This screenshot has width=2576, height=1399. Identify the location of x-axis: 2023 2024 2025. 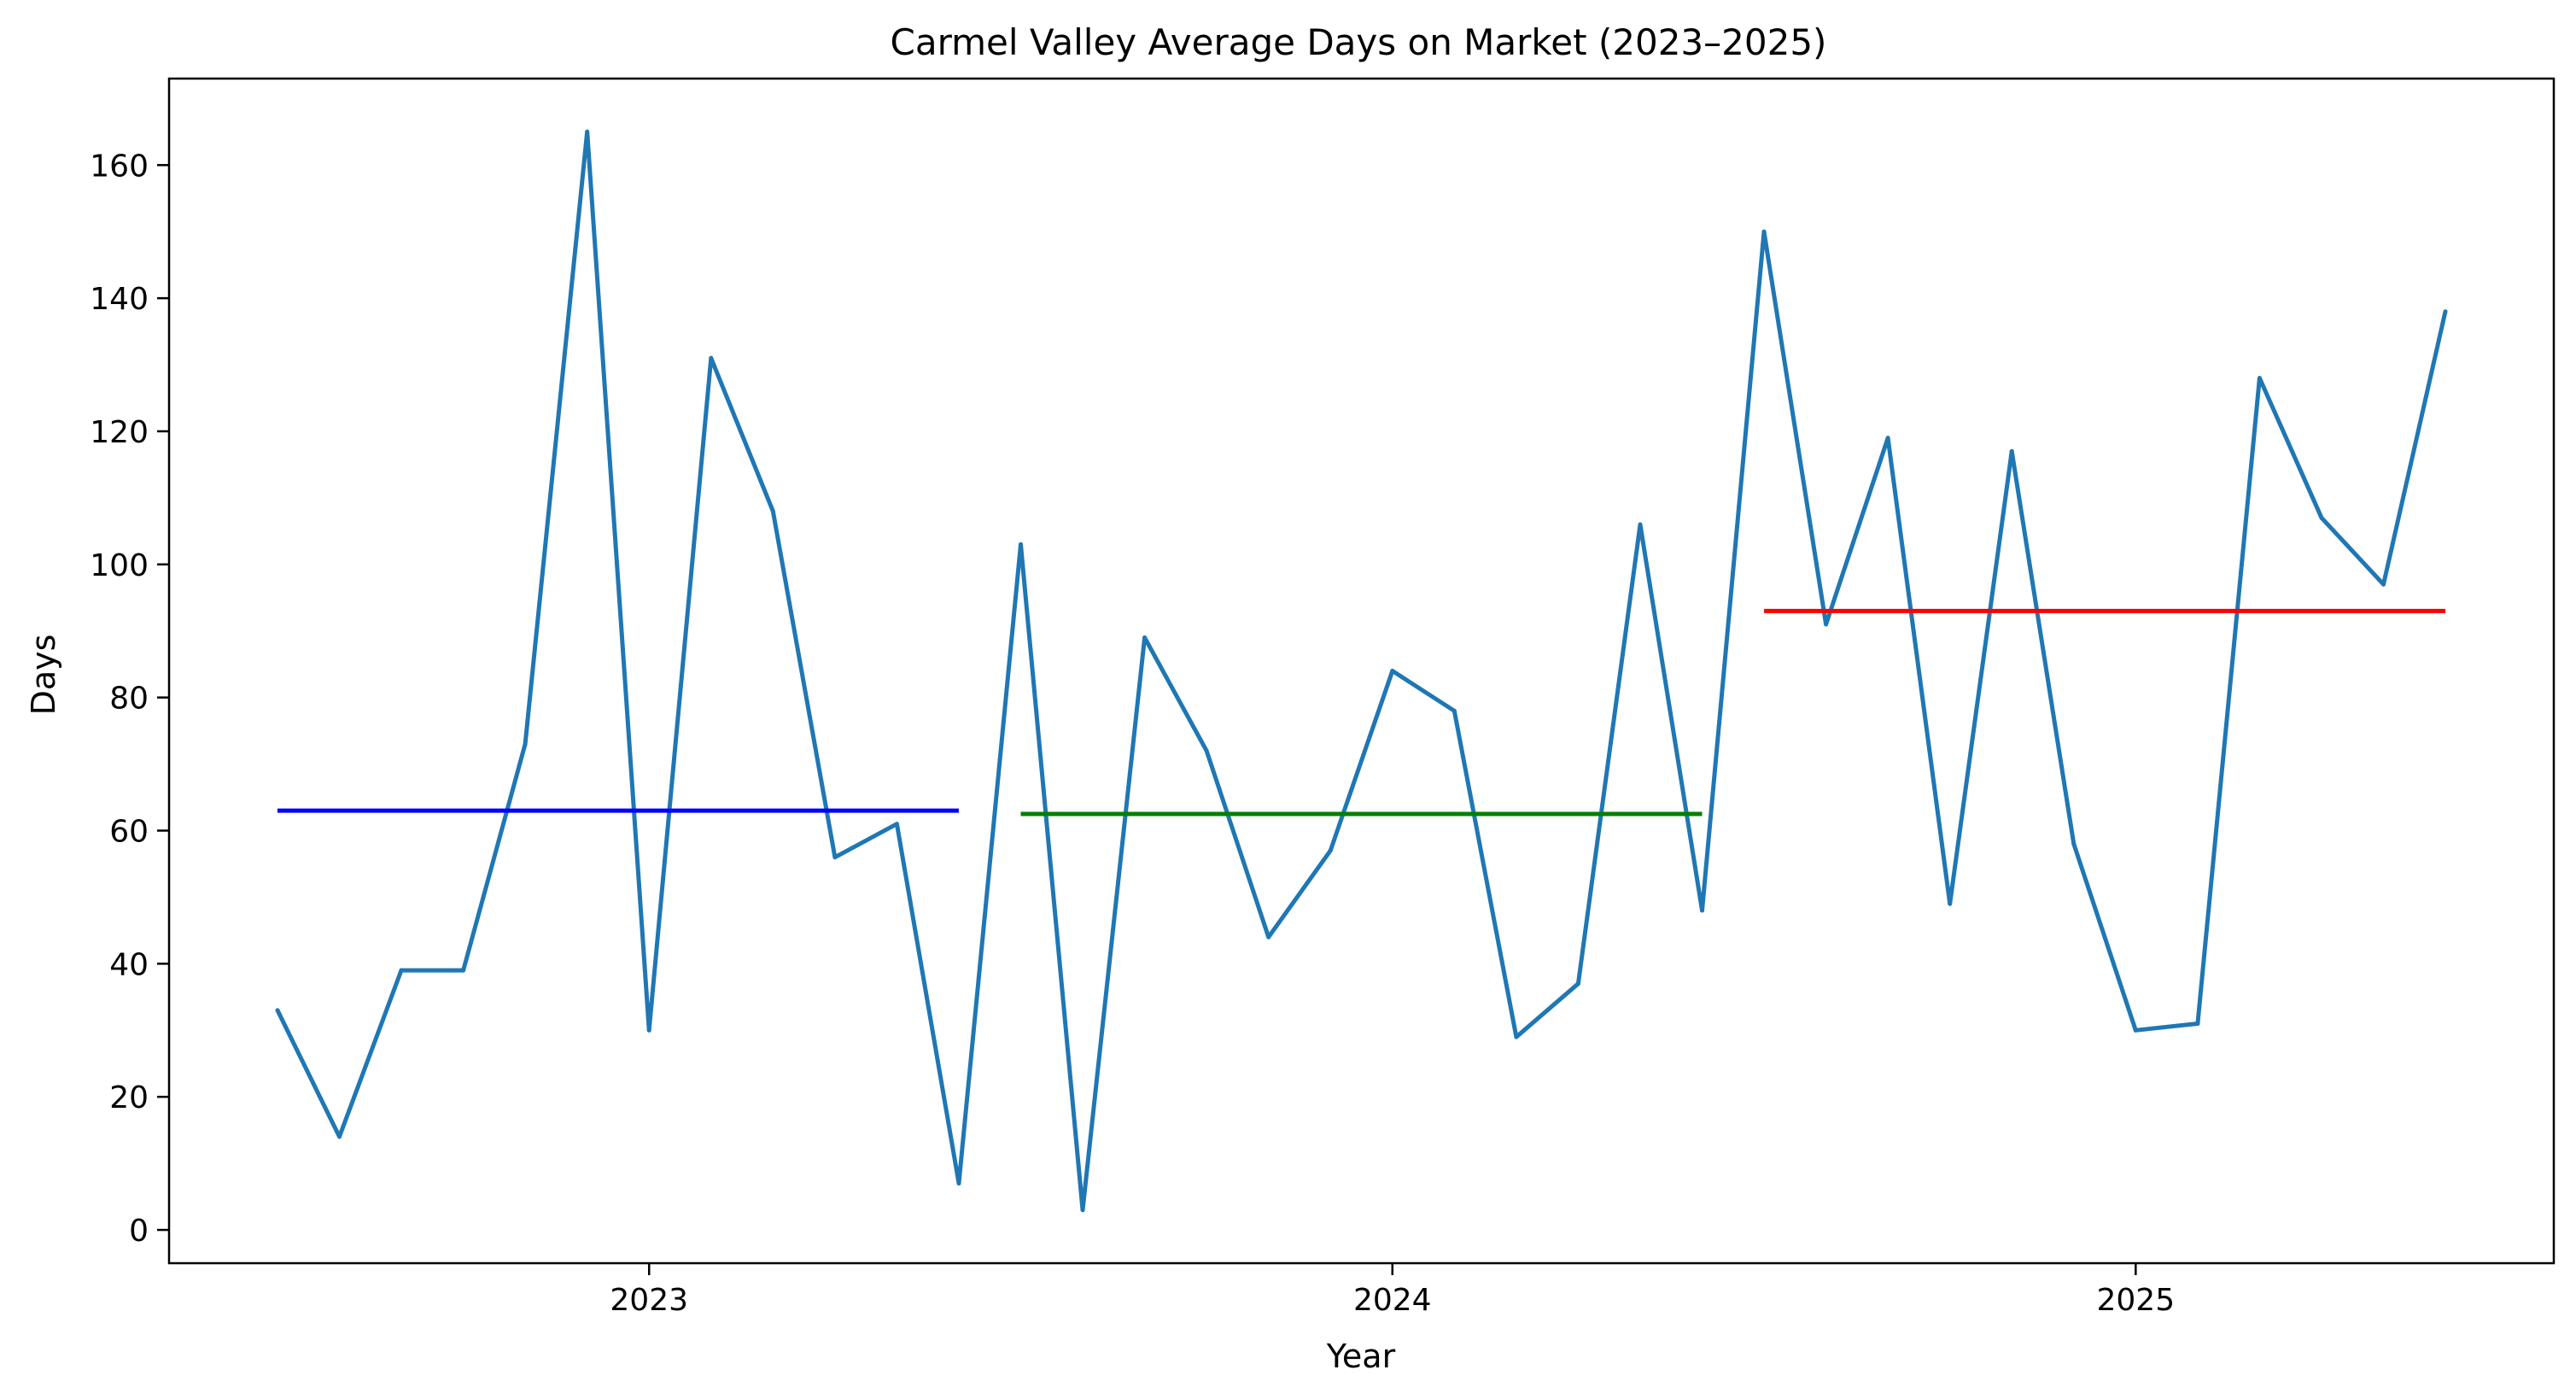
(1392, 1291).